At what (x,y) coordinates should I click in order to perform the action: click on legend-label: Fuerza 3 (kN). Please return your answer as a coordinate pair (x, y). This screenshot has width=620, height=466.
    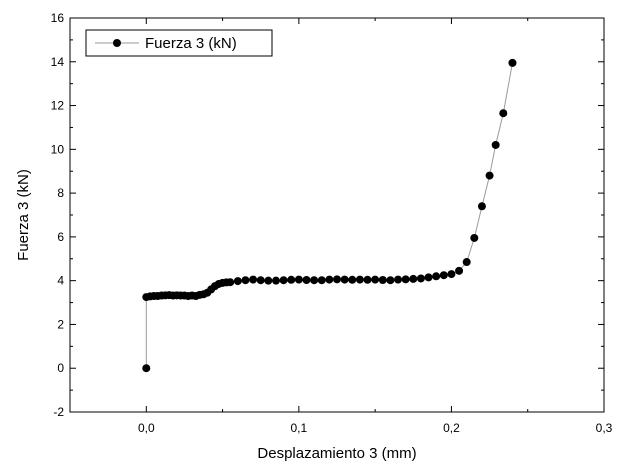
    Looking at the image, I should click on (191, 43).